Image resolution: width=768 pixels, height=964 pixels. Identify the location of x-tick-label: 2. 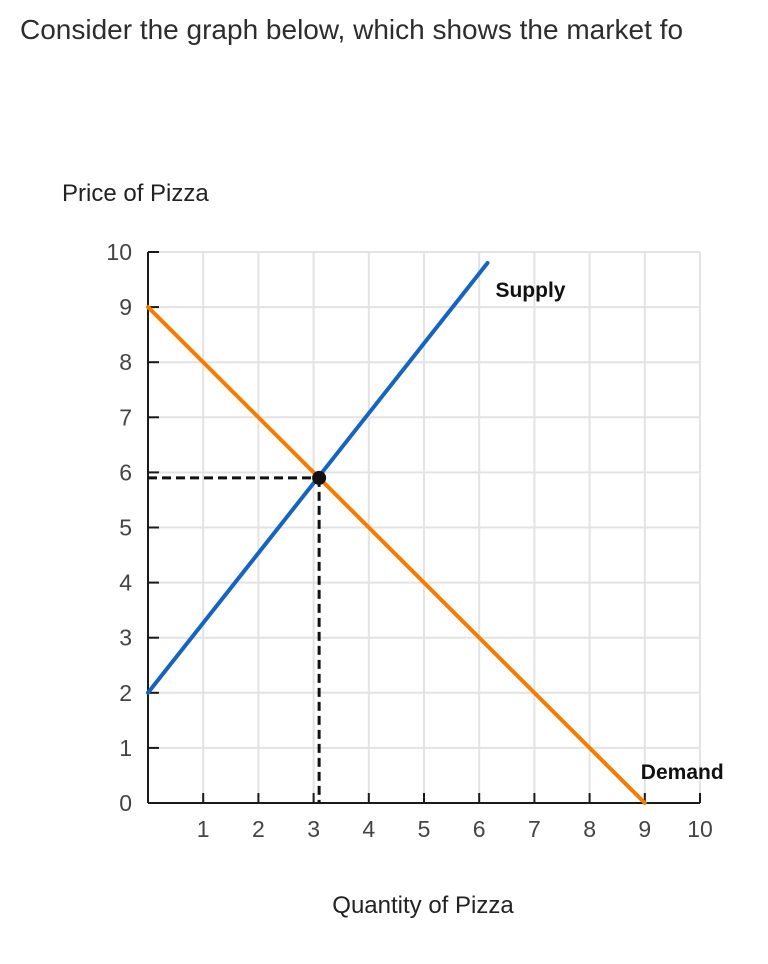
(258, 829).